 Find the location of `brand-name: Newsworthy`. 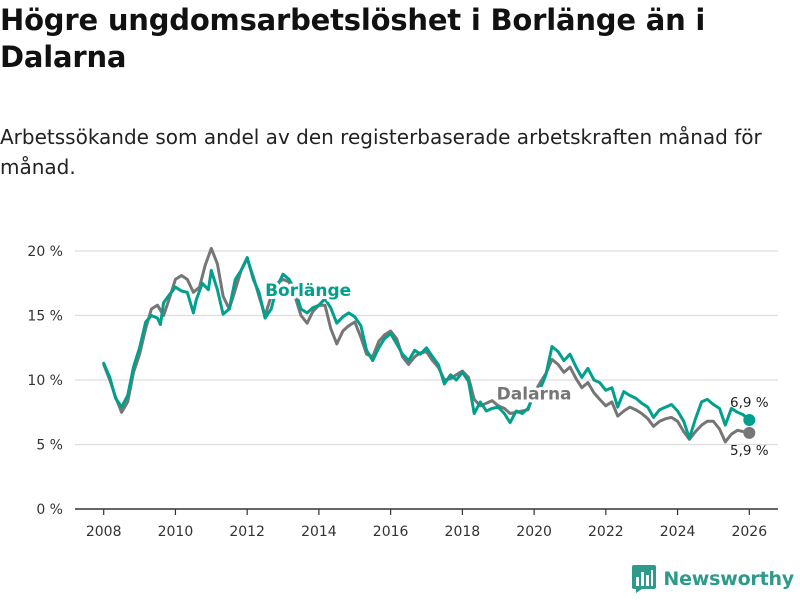

brand-name: Newsworthy is located at coordinates (728, 579).